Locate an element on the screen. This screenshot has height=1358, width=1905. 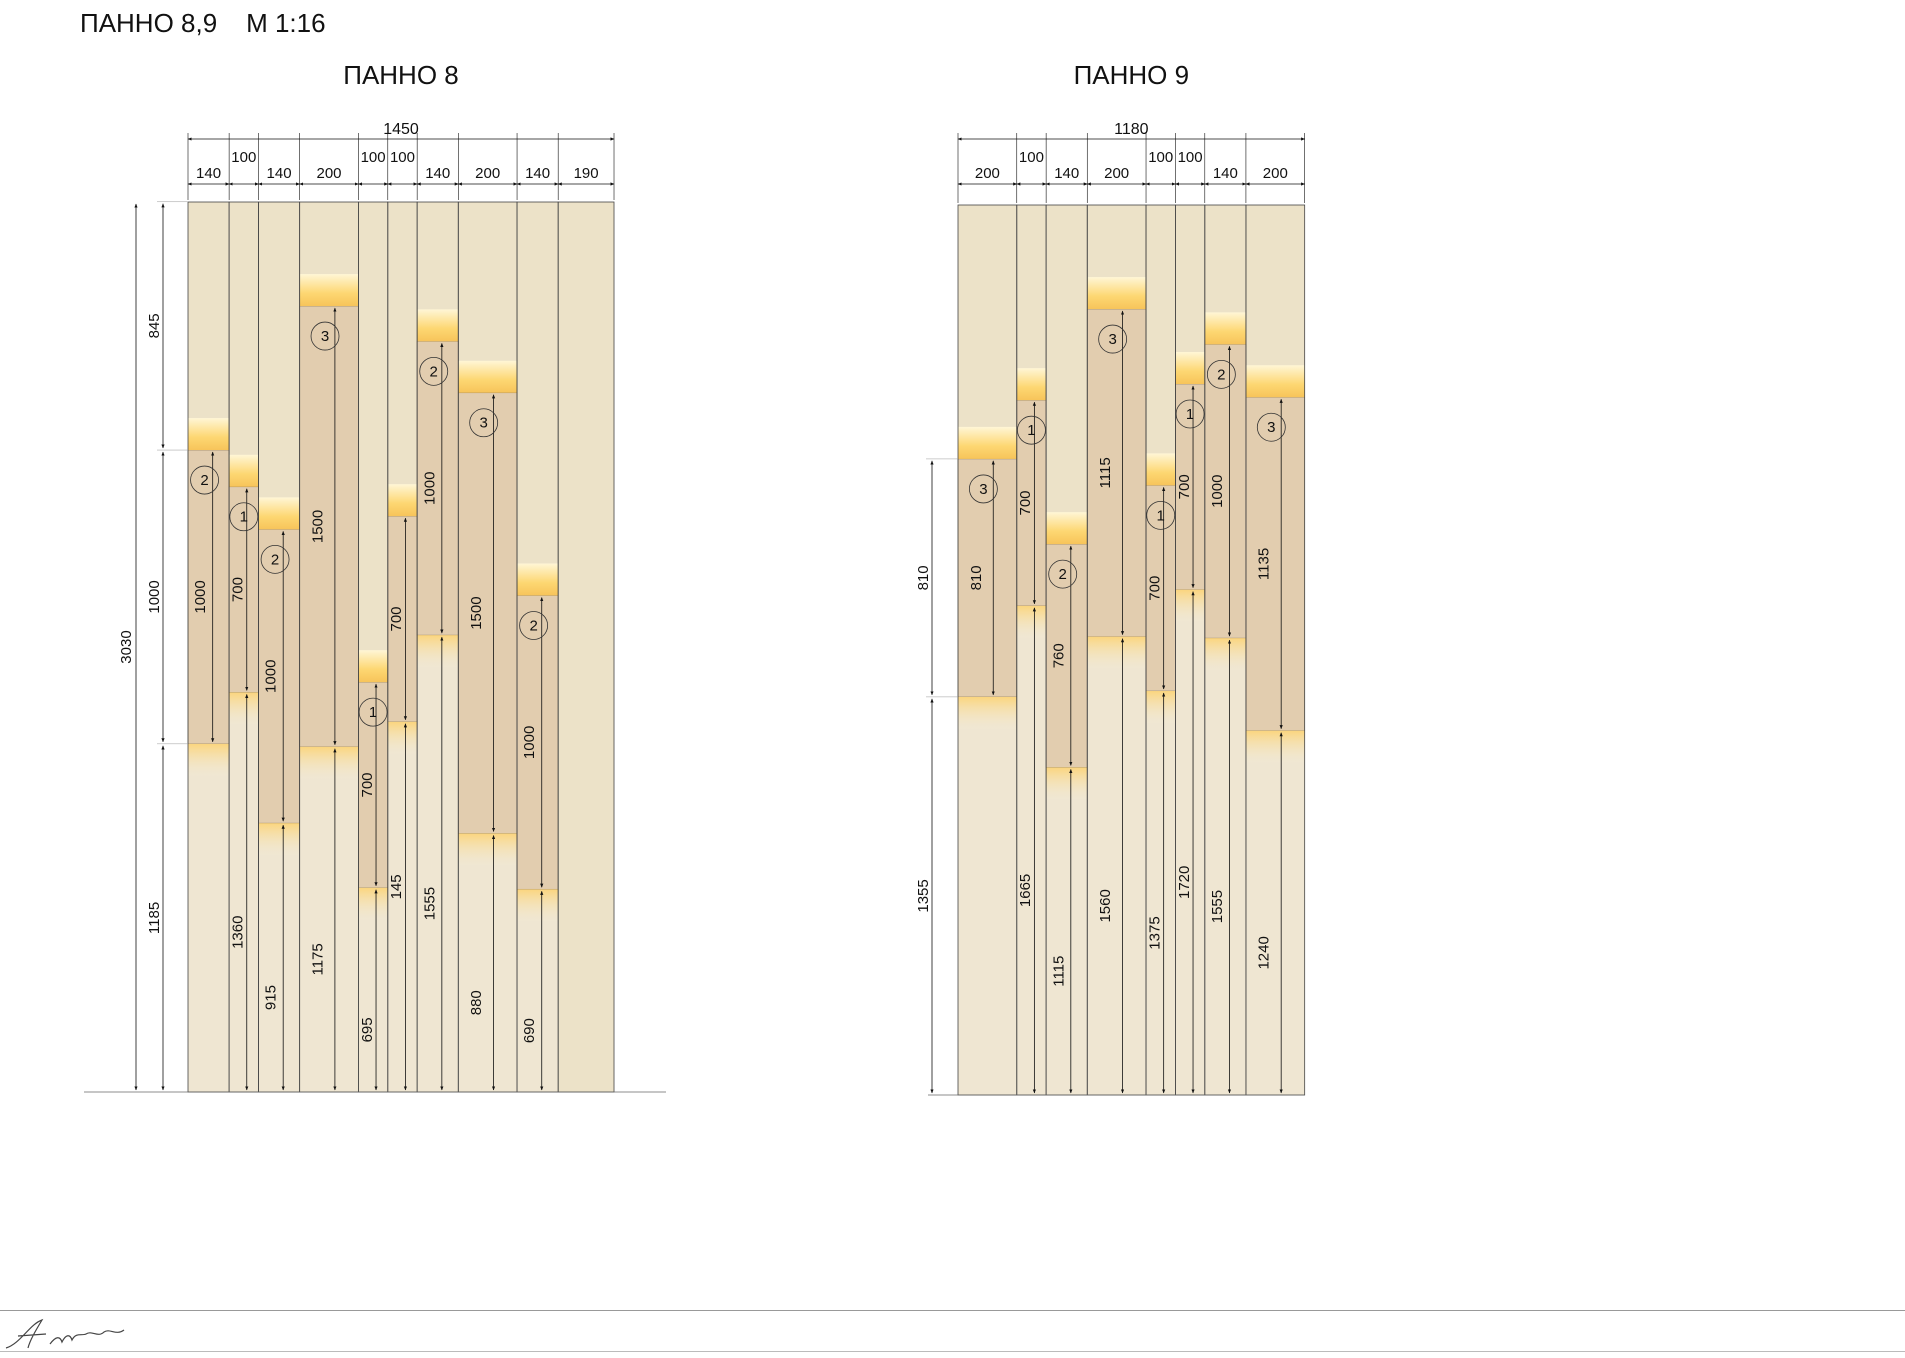
overall-width-label: 1180 is located at coordinates (1131, 129).